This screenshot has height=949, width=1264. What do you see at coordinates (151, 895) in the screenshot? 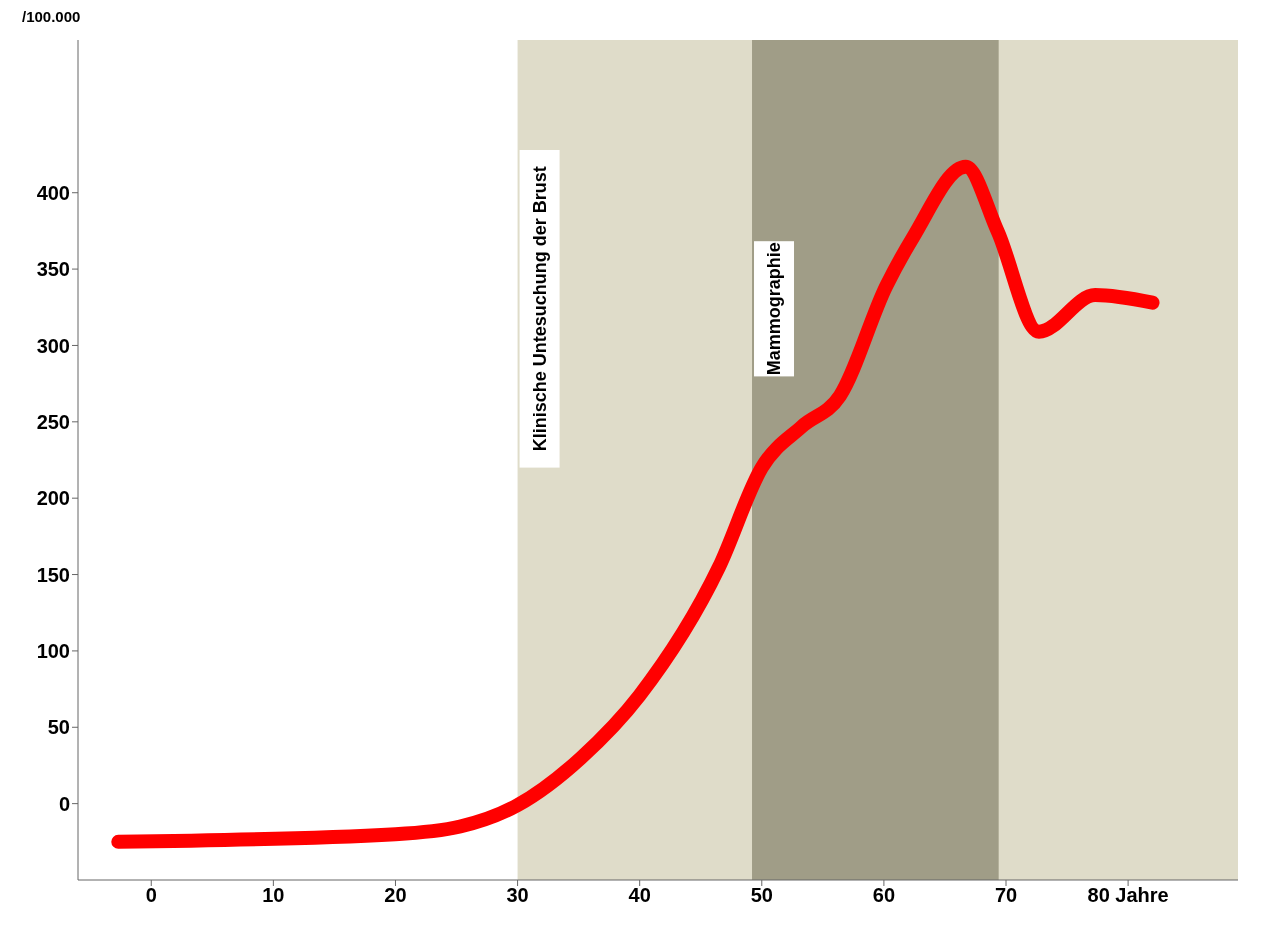
I see `x-tick-label: 0` at bounding box center [151, 895].